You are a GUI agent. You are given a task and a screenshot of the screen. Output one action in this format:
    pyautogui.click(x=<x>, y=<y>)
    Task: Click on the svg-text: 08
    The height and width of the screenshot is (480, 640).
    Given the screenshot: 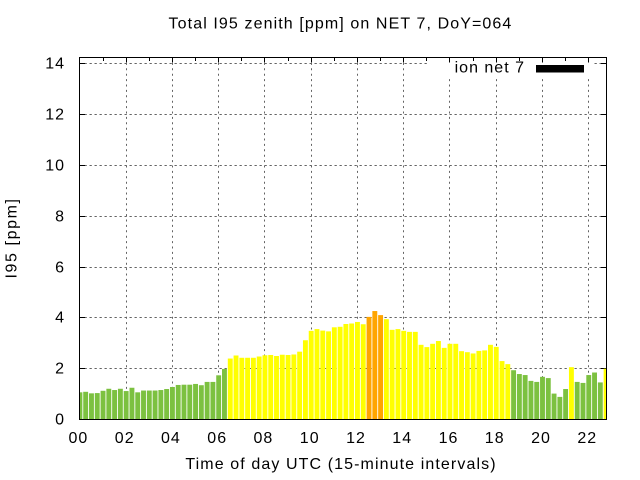 What is the action you would take?
    pyautogui.click(x=264, y=438)
    